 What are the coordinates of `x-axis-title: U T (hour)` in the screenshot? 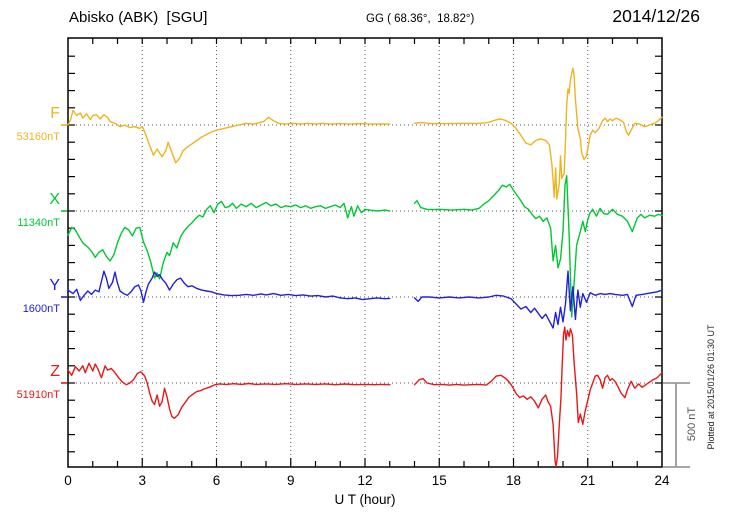 It's located at (365, 499).